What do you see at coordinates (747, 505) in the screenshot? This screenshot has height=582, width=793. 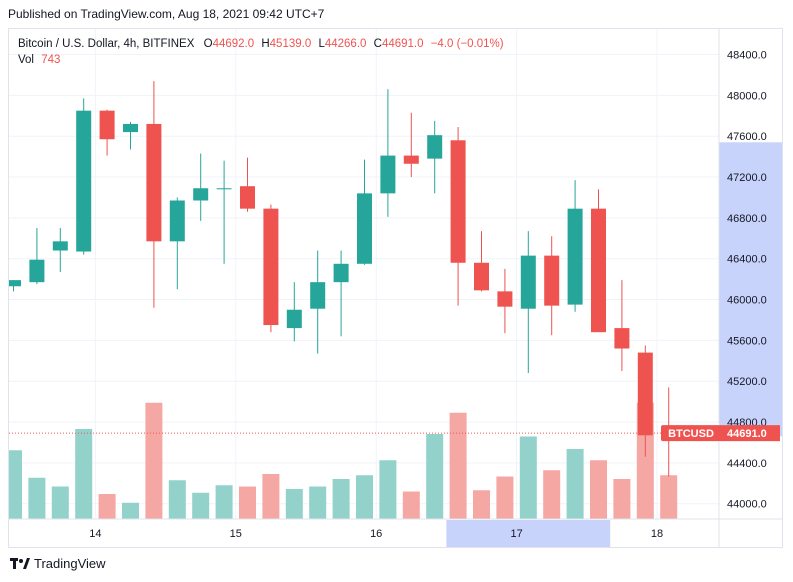 I see `y-tick-label: 44000.0` at bounding box center [747, 505].